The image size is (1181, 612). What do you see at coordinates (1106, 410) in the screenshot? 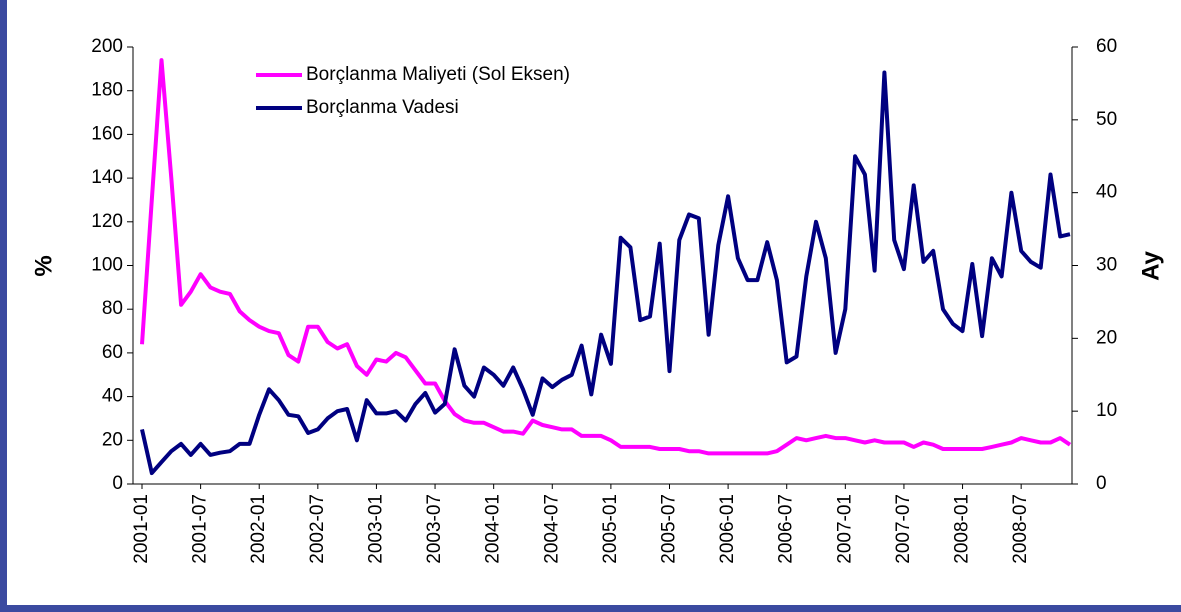
I see `y2-tick-label: 10` at bounding box center [1106, 410].